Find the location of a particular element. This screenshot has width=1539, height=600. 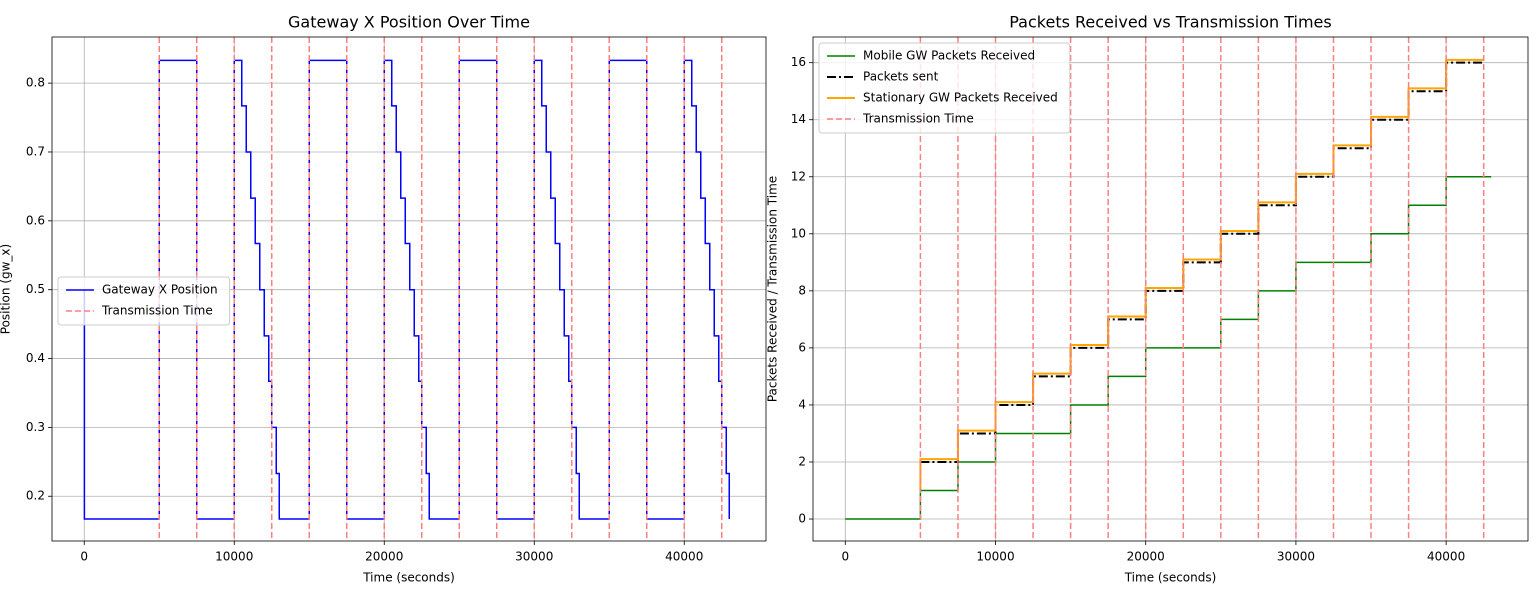

y-tick-label: 0.7 is located at coordinates (35, 151).